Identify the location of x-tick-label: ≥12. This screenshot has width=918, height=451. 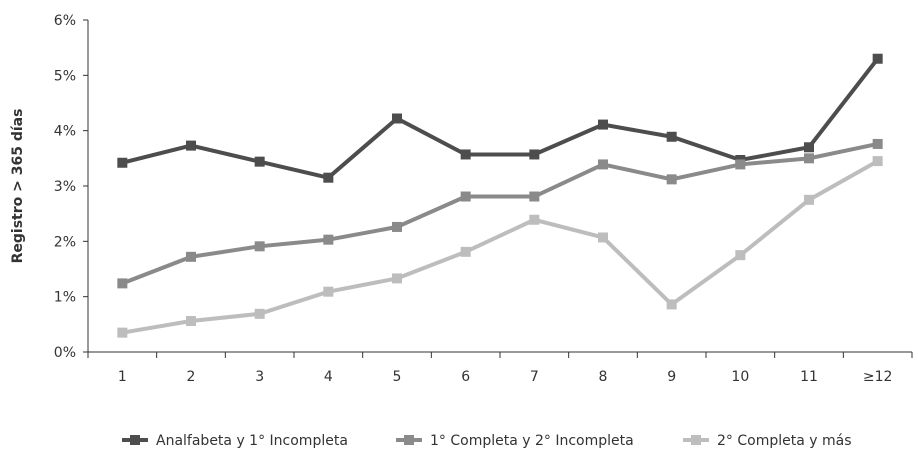
(878, 377).